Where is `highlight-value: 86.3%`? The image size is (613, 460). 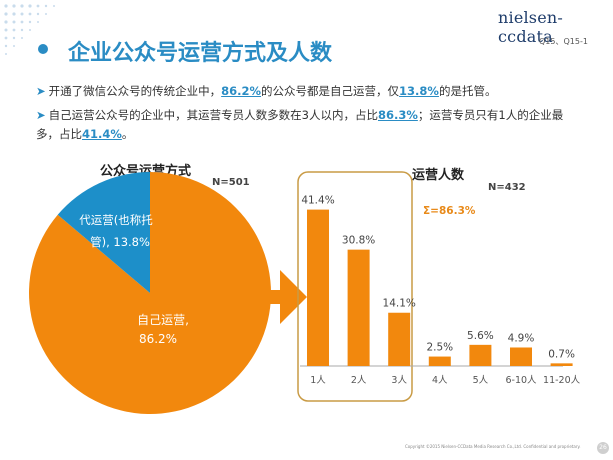 highlight-value: 86.3% is located at coordinates (397, 115).